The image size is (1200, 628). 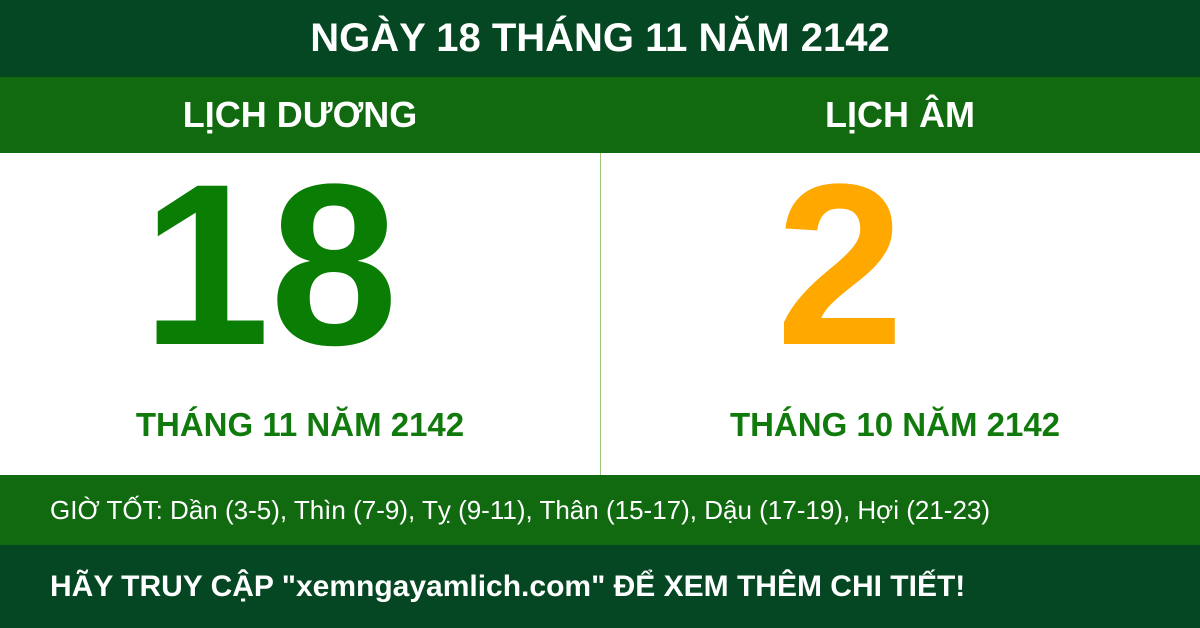 I want to click on lunar-month-year: THÁNG 10 NĂM 2142, so click(x=895, y=424).